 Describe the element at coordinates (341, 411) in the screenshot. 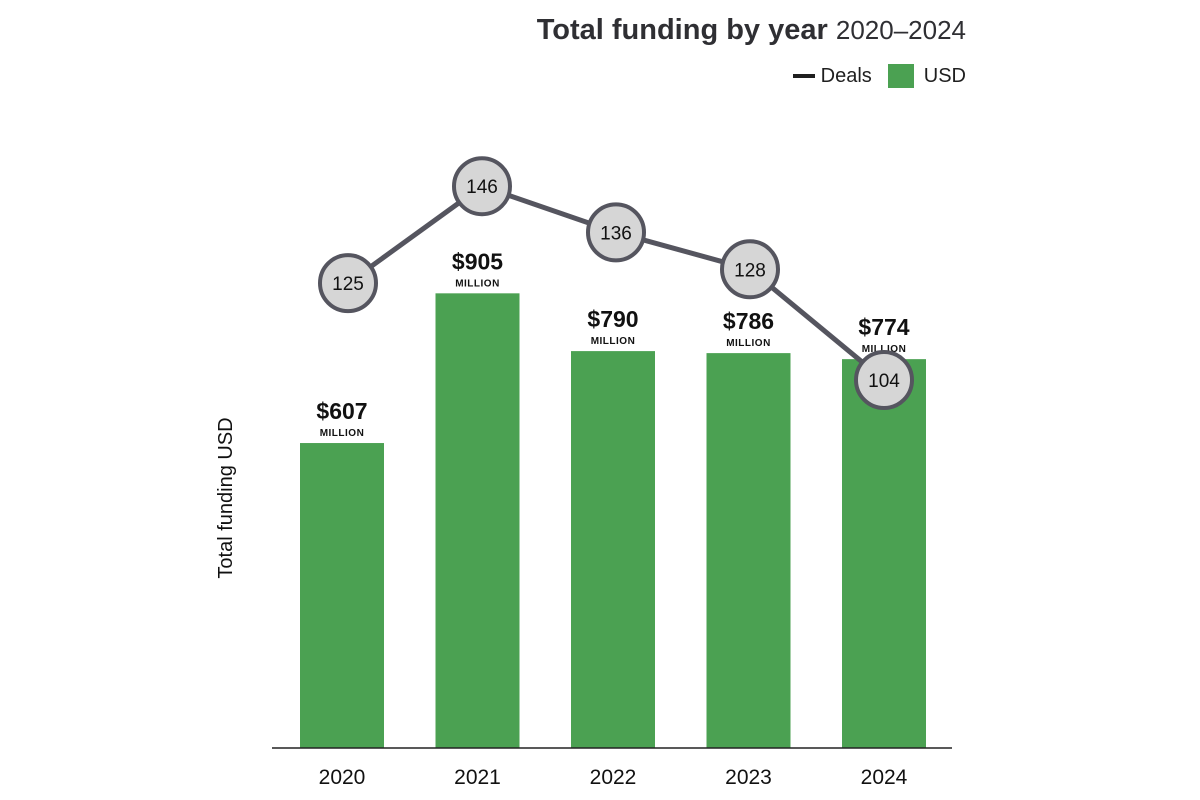

I see `bar-value-label-2020: $607` at that location.